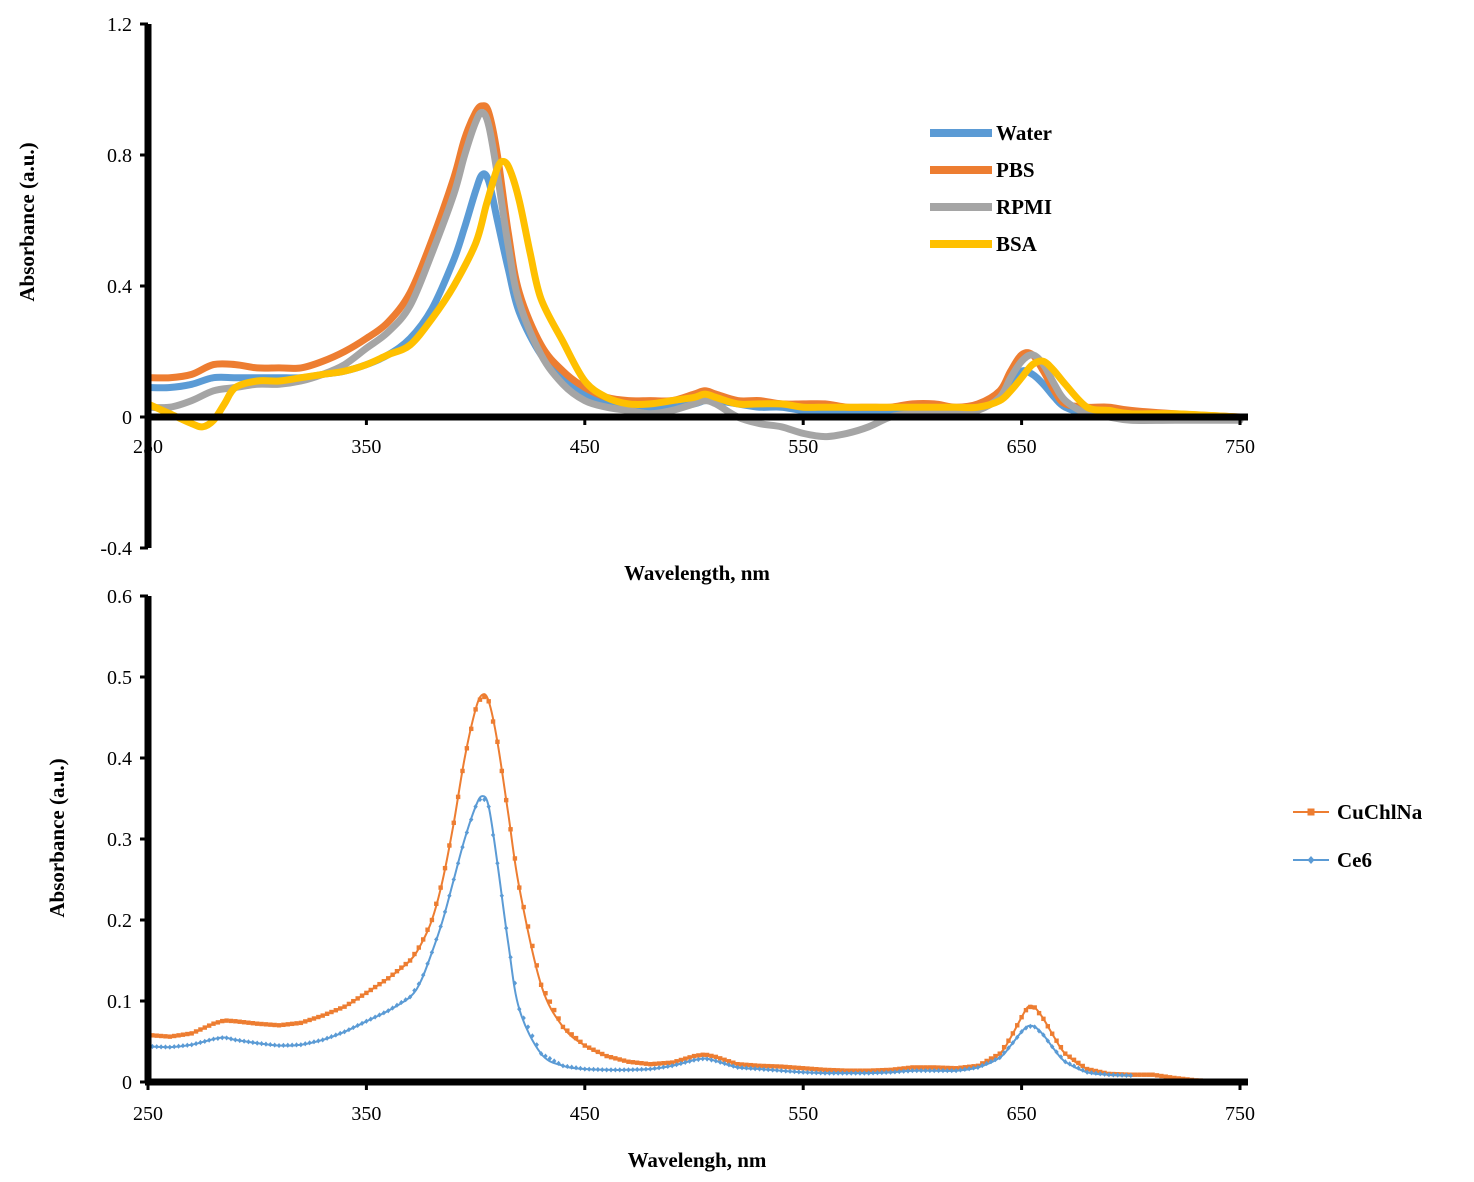 The width and height of the screenshot is (1474, 1182). I want to click on legend-label: CuChlNa, so click(1380, 812).